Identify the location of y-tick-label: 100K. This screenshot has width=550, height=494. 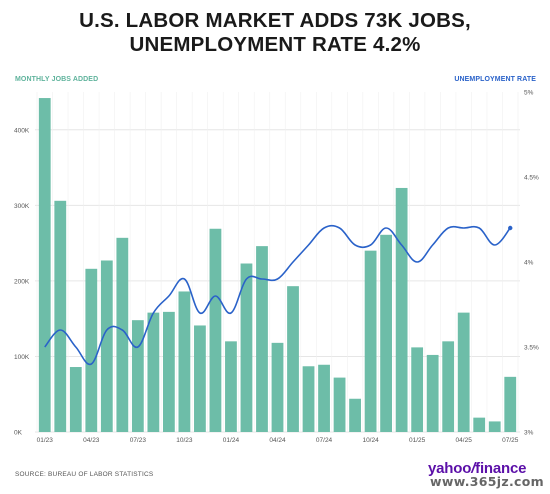
(22, 357).